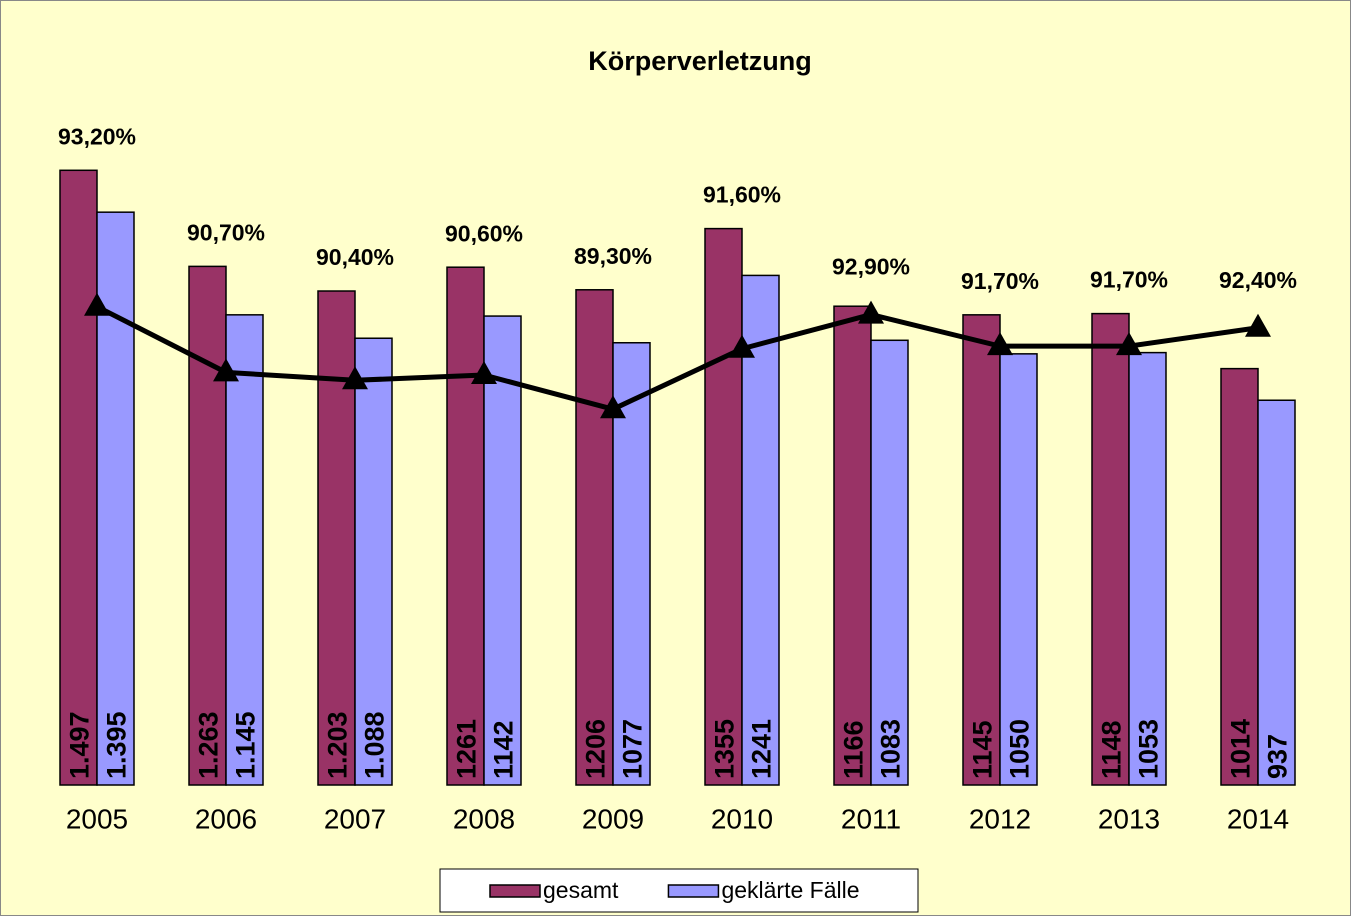  I want to click on bar-value-label: 1261, so click(467, 749).